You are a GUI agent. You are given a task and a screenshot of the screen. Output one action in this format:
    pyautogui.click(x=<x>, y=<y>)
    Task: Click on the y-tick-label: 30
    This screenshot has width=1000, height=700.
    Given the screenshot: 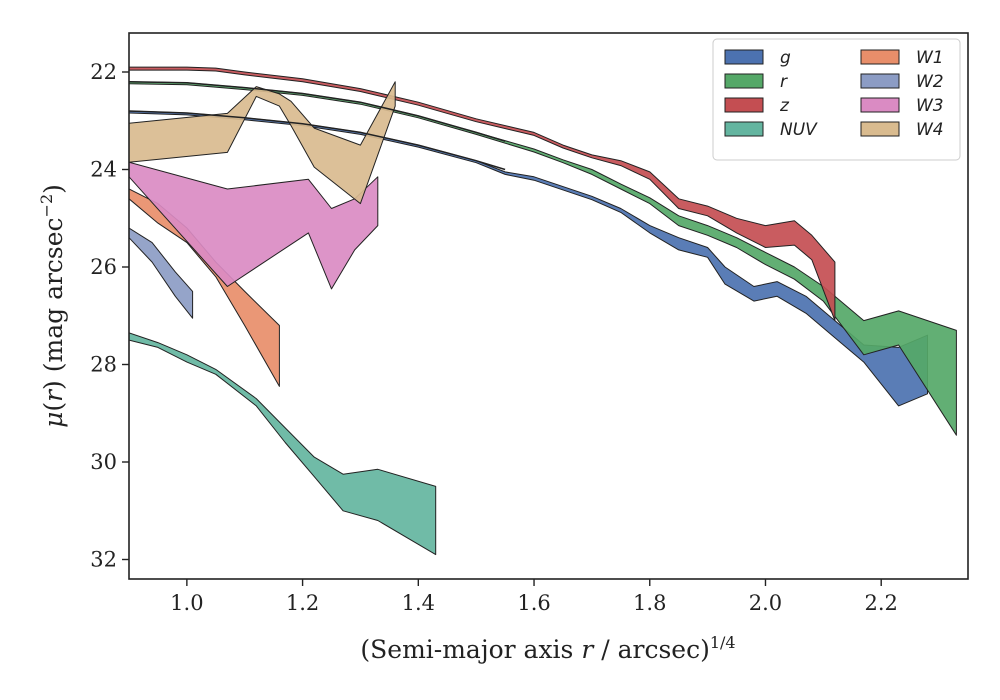 What is the action you would take?
    pyautogui.click(x=103, y=462)
    